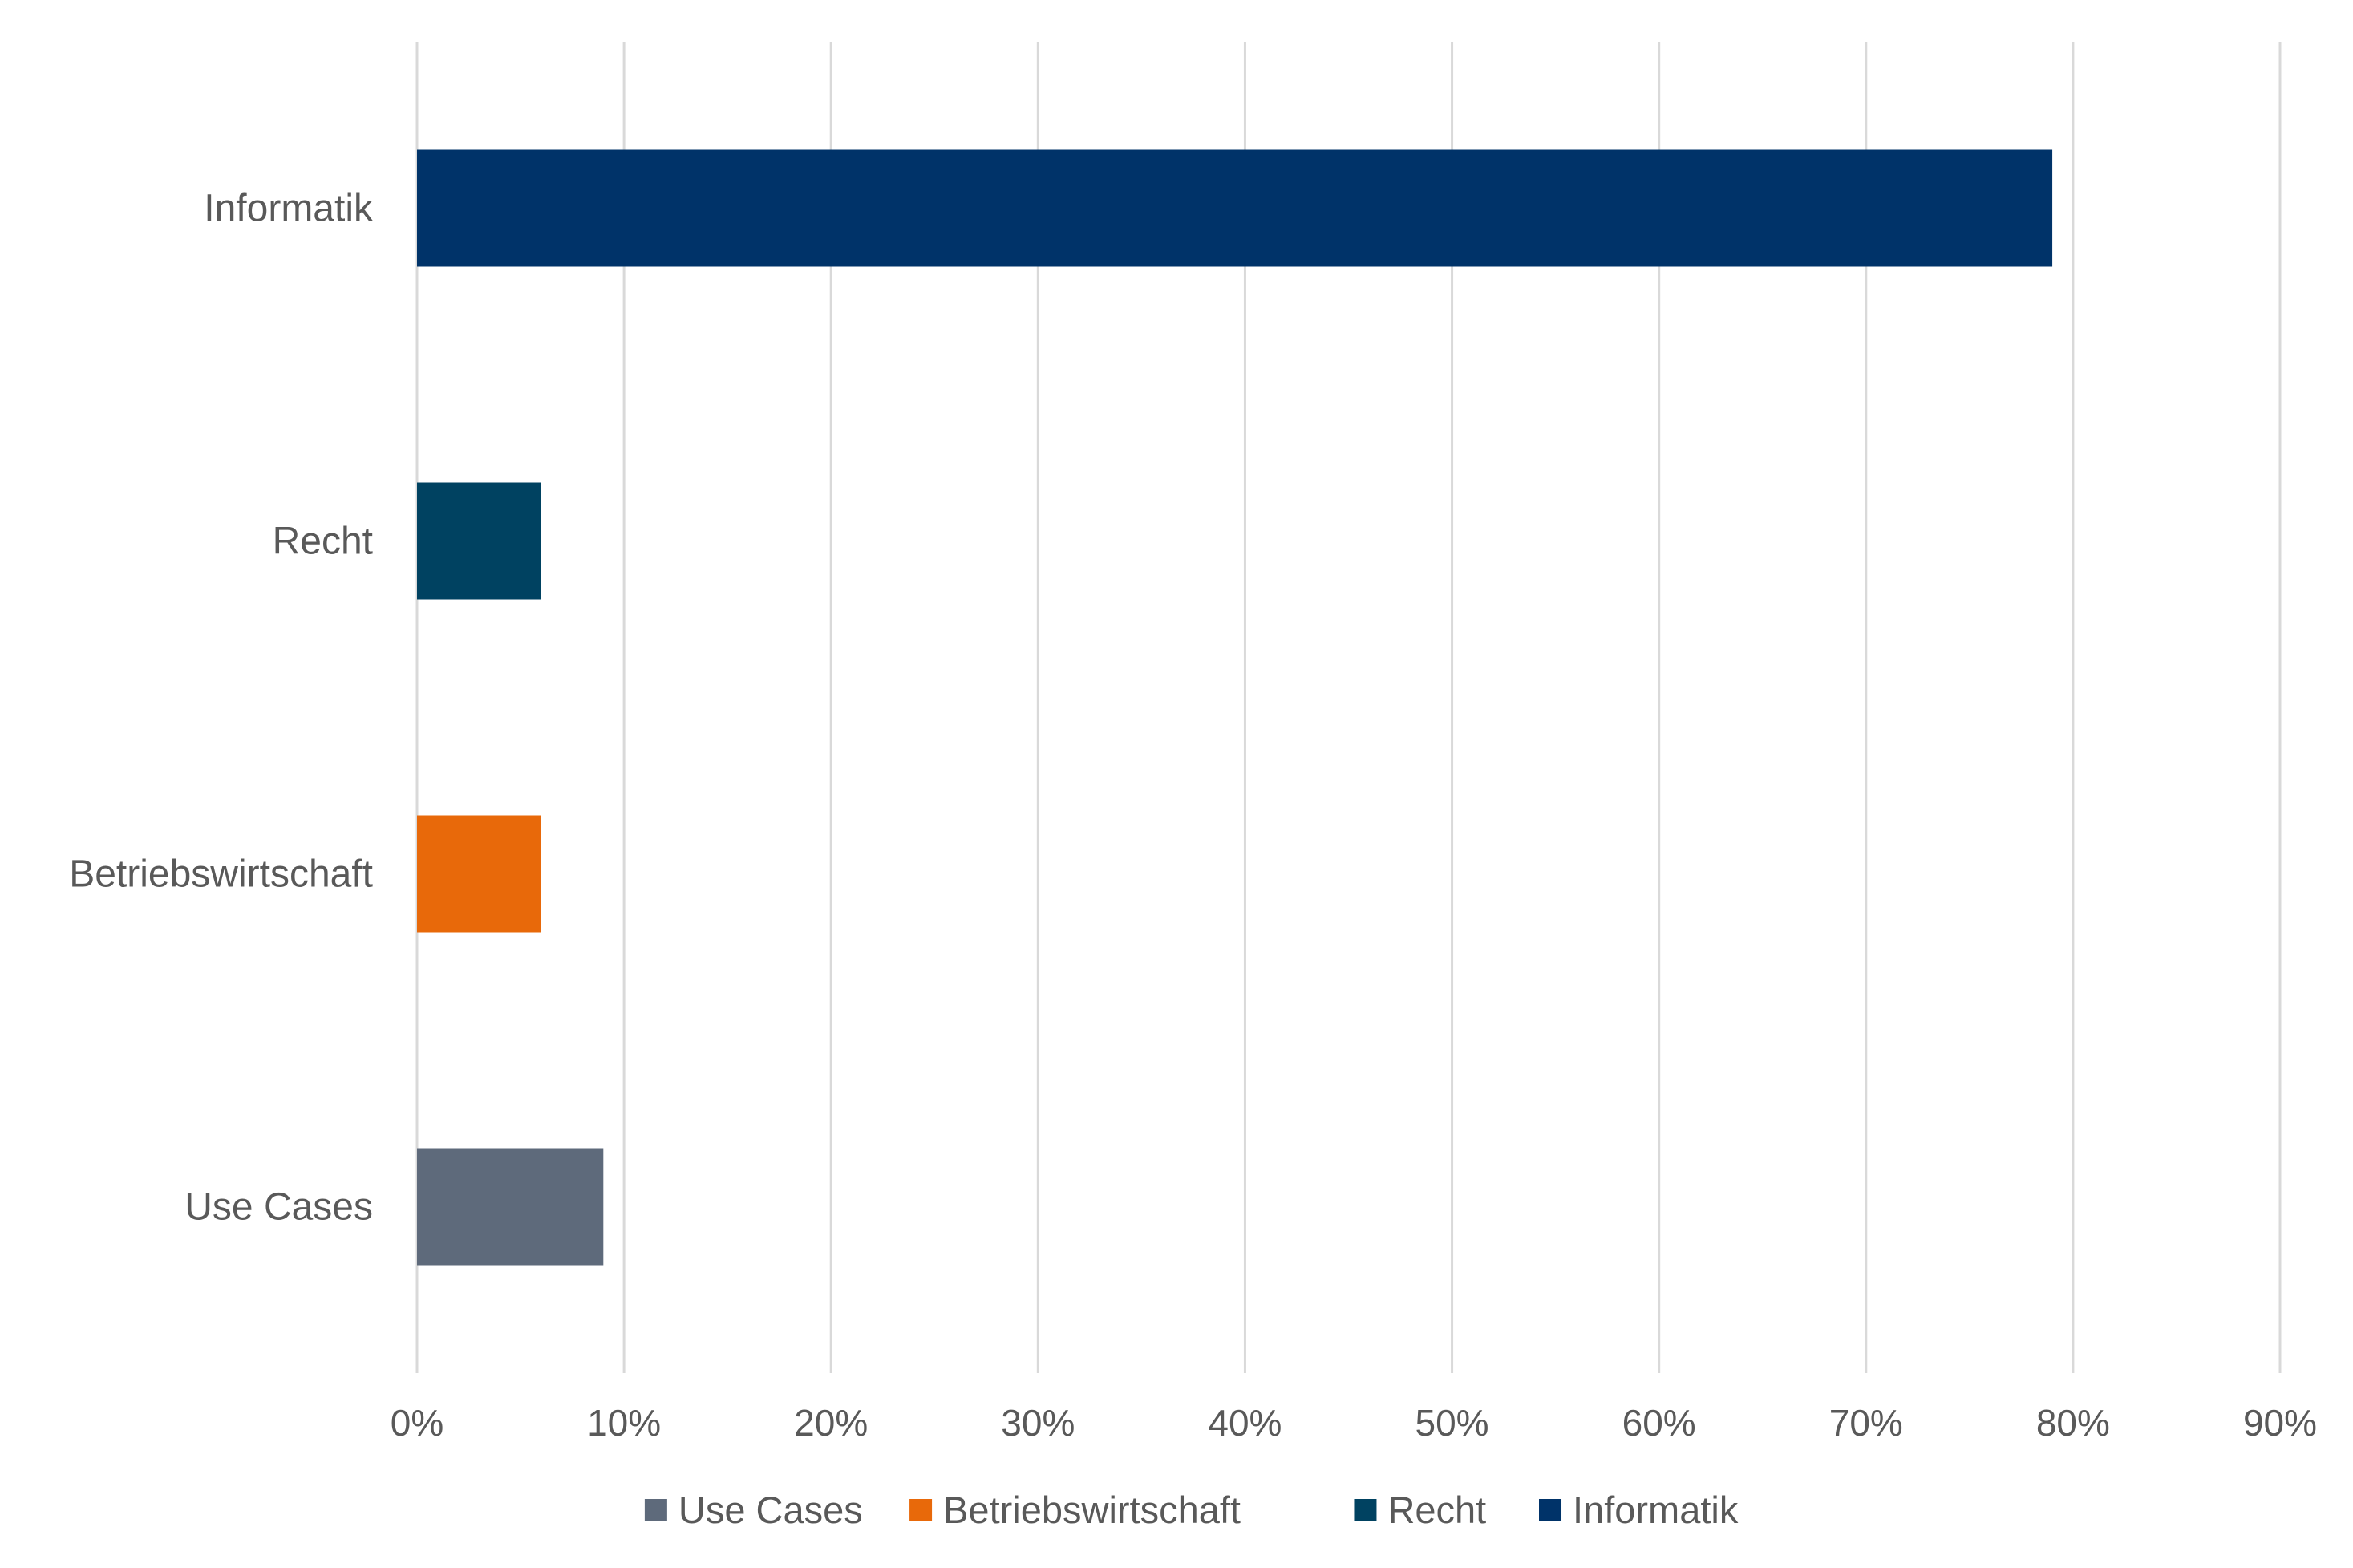 The image size is (2353, 1568). What do you see at coordinates (1452, 1423) in the screenshot?
I see `x-tick-label: 50%` at bounding box center [1452, 1423].